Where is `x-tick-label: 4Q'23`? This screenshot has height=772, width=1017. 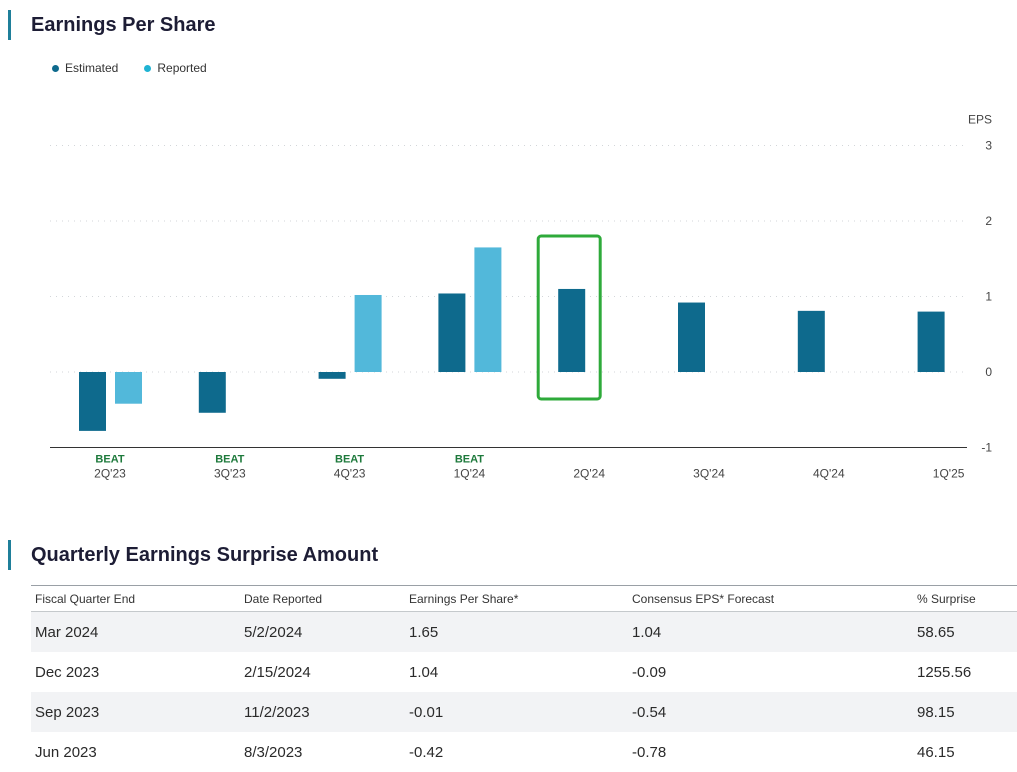
x-tick-label: 4Q'23 is located at coordinates (350, 474).